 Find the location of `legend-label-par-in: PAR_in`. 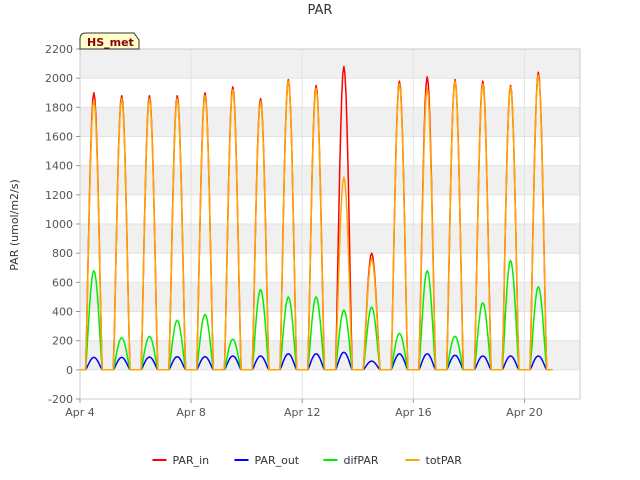

legend-label-par-in: PAR_in is located at coordinates (191, 460).